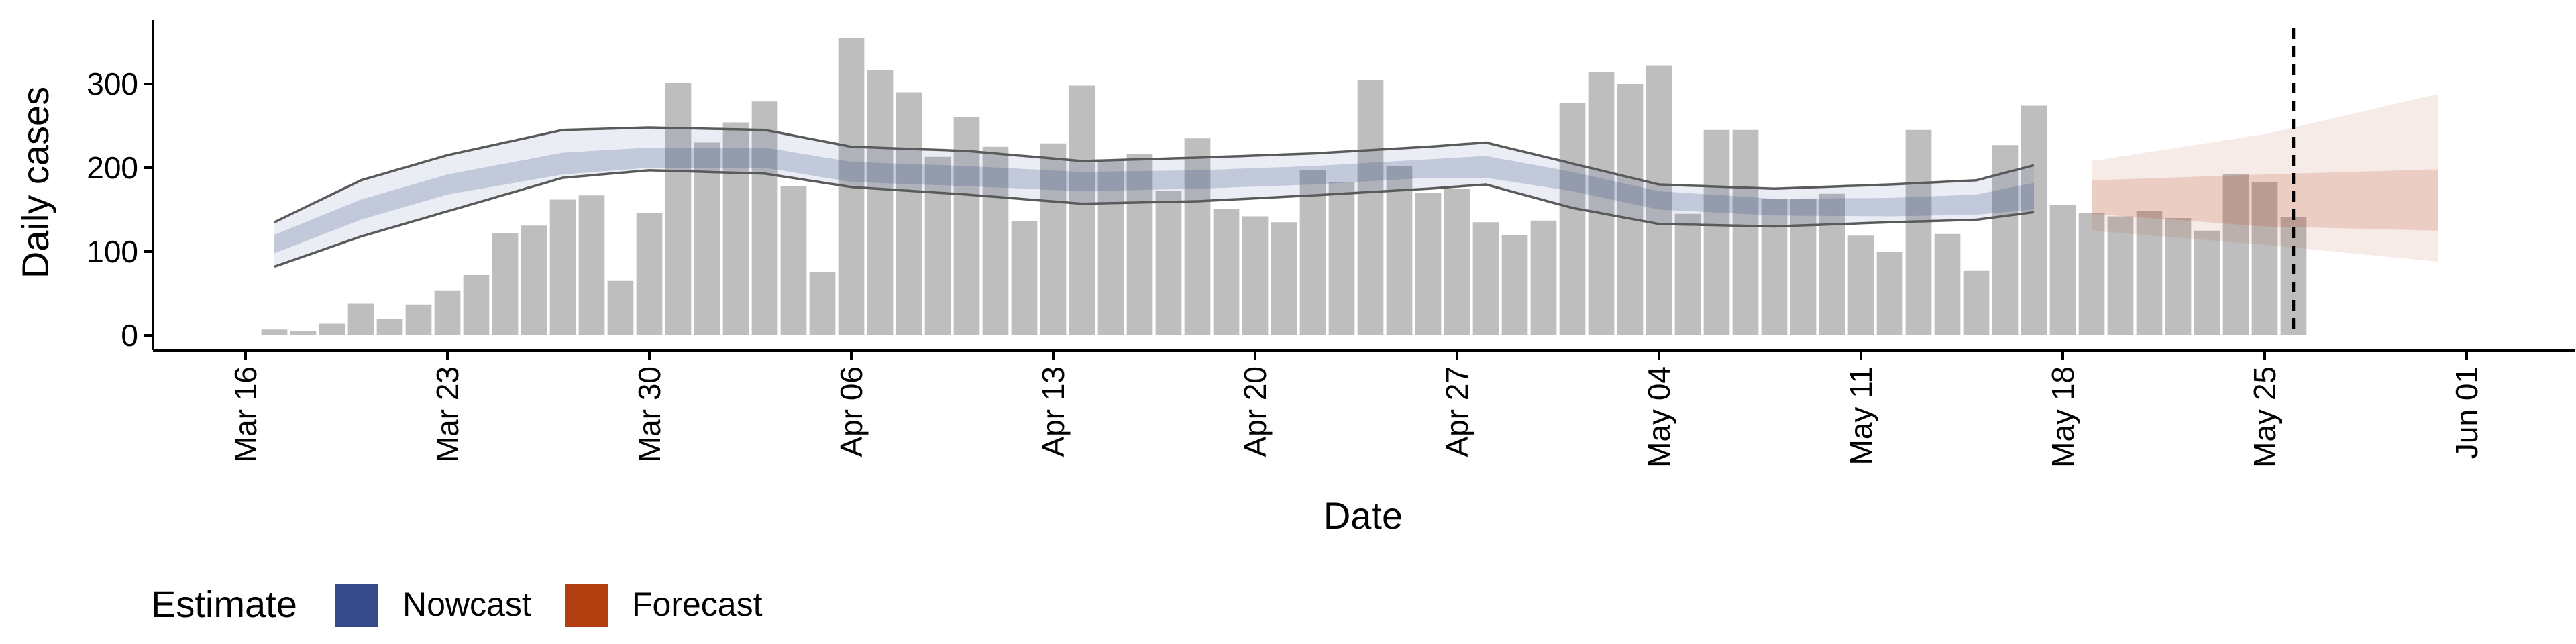 This screenshot has width=2576, height=644. I want to click on nowcast-inner-band, so click(1154, 201).